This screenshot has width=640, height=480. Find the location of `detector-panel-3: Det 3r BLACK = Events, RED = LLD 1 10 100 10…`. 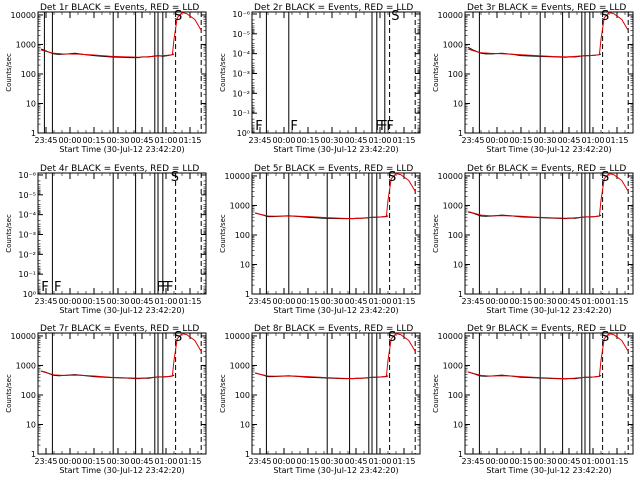

detector-panel-3: Det 3r BLACK = Events, RED = LLD 1 10 100 10… is located at coordinates (533, 78).